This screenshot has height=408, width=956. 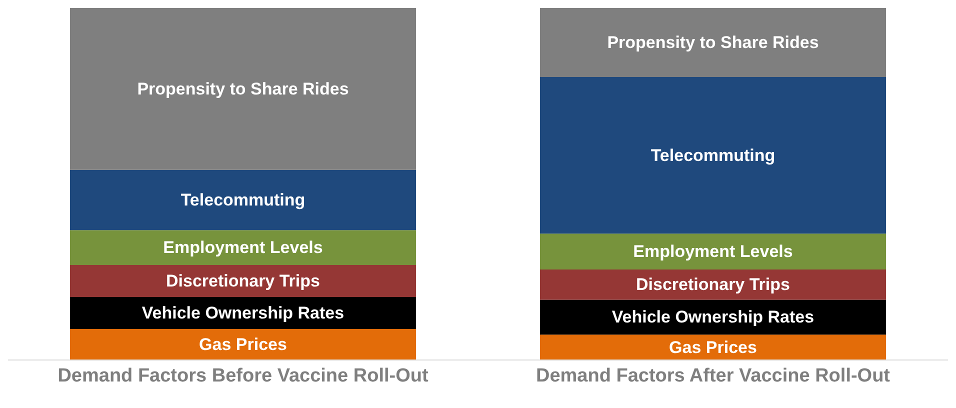 I want to click on text: Employment Levels, so click(x=713, y=252).